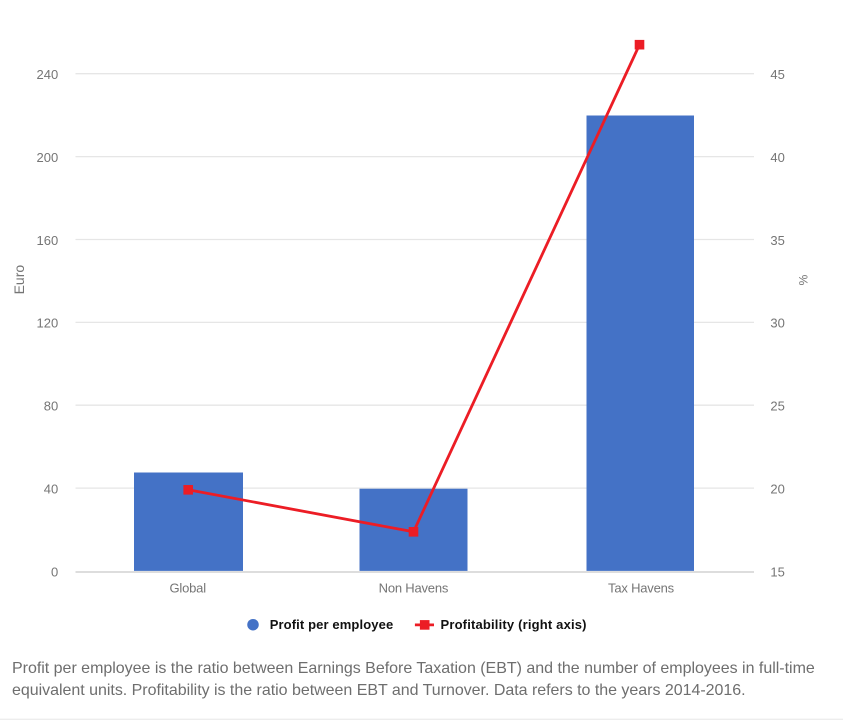 The height and width of the screenshot is (720, 843). Describe the element at coordinates (777, 406) in the screenshot. I see `svg-text: 25` at that location.